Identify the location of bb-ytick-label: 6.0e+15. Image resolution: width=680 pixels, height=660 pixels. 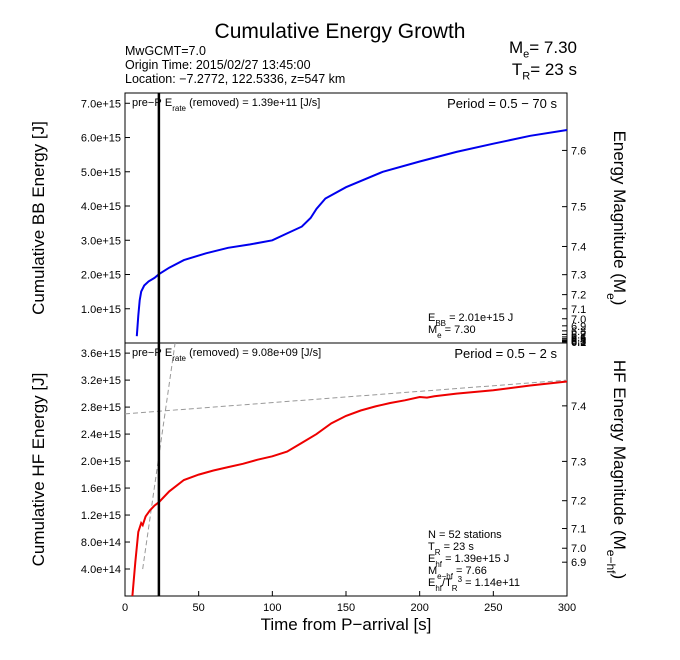
(101, 139).